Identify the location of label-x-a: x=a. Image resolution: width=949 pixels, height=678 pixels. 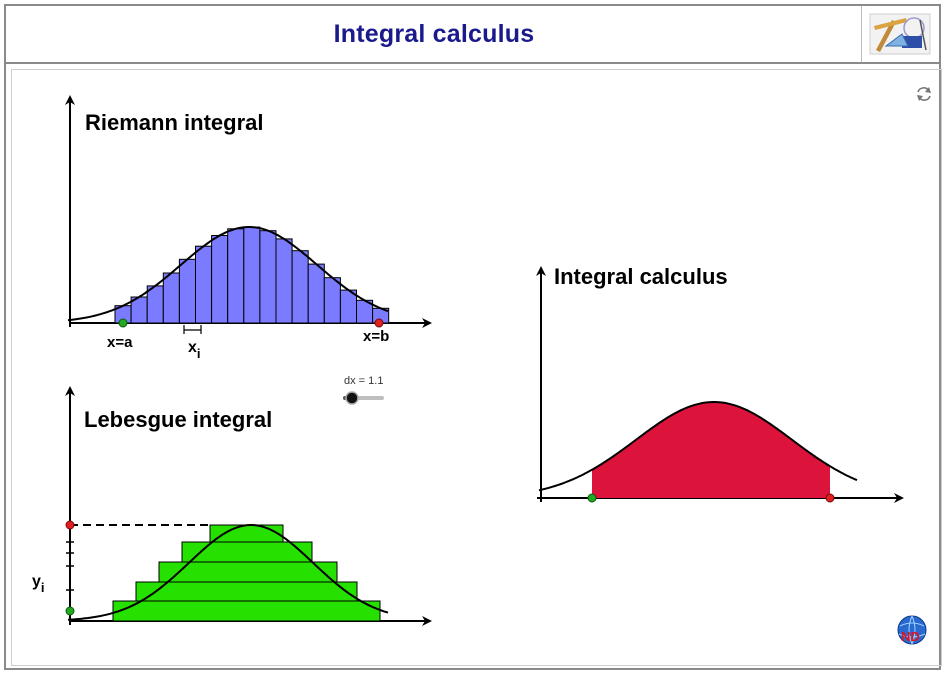
(120, 342).